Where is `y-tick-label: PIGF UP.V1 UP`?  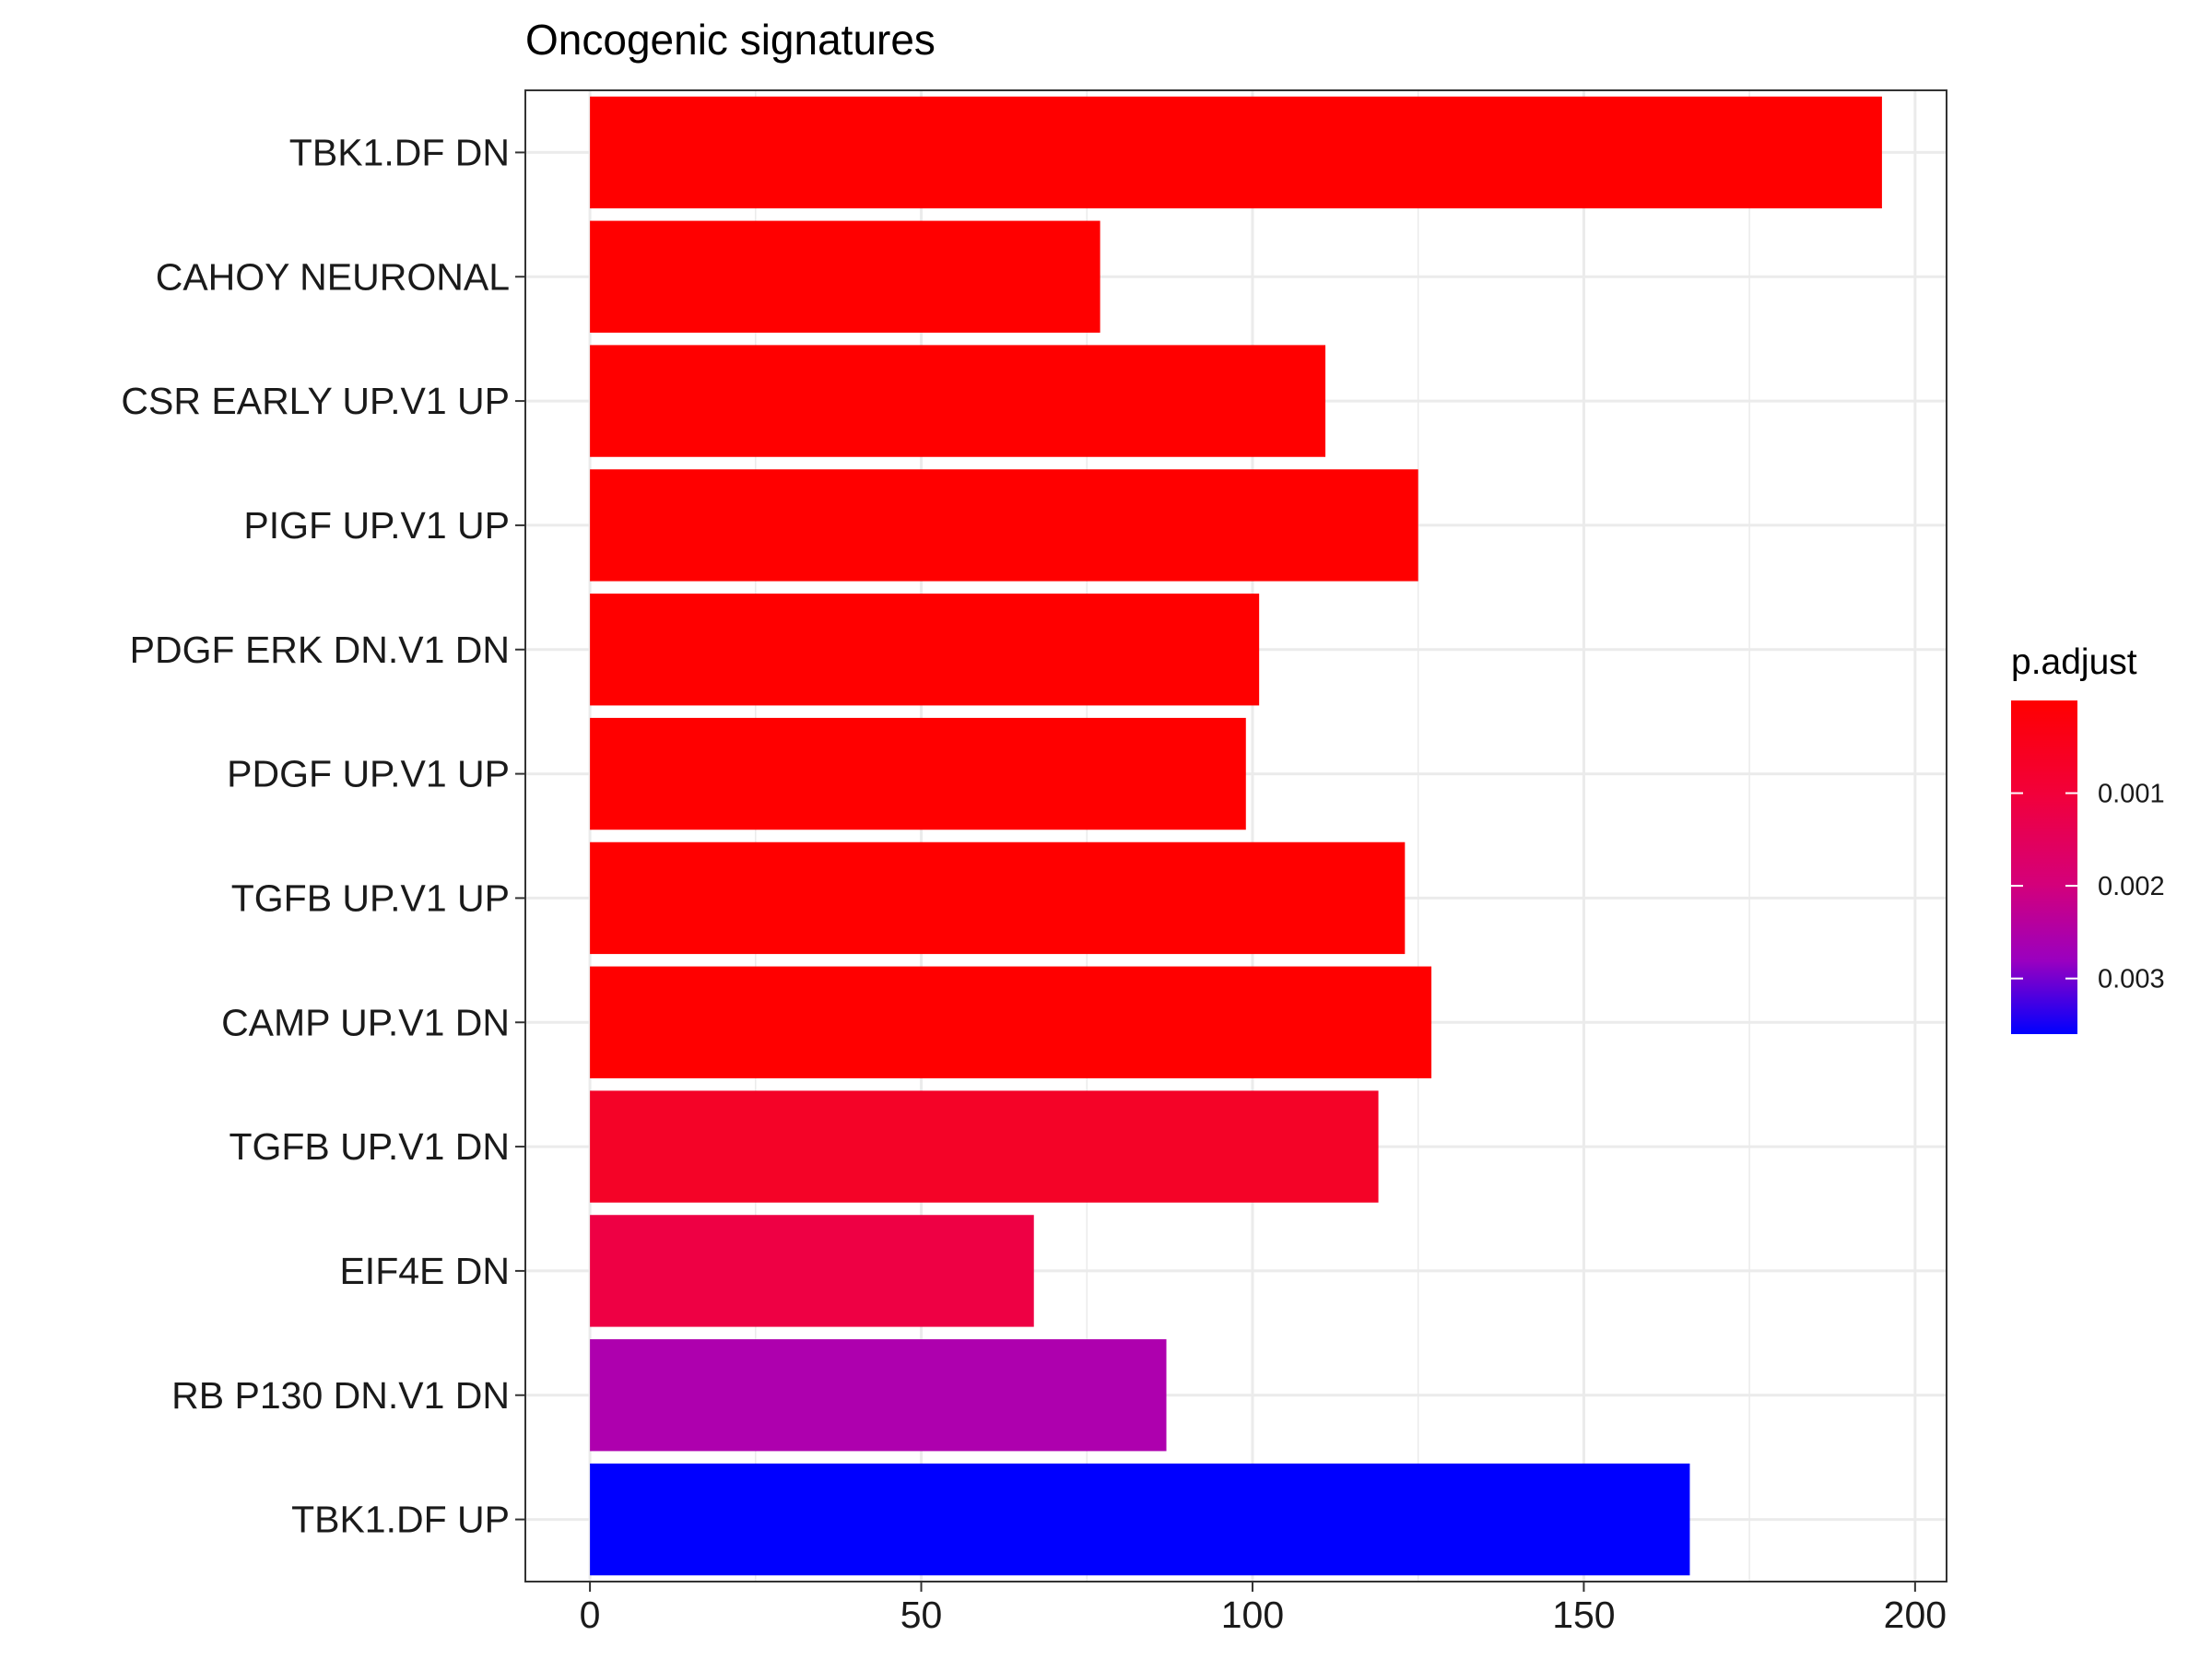
y-tick-label: PIGF UP.V1 UP is located at coordinates (376, 525).